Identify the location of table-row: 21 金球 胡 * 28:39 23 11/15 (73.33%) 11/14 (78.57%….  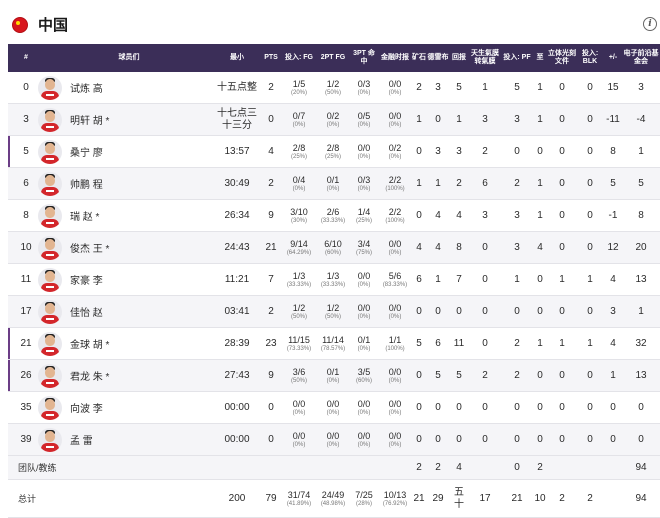
(334, 344).